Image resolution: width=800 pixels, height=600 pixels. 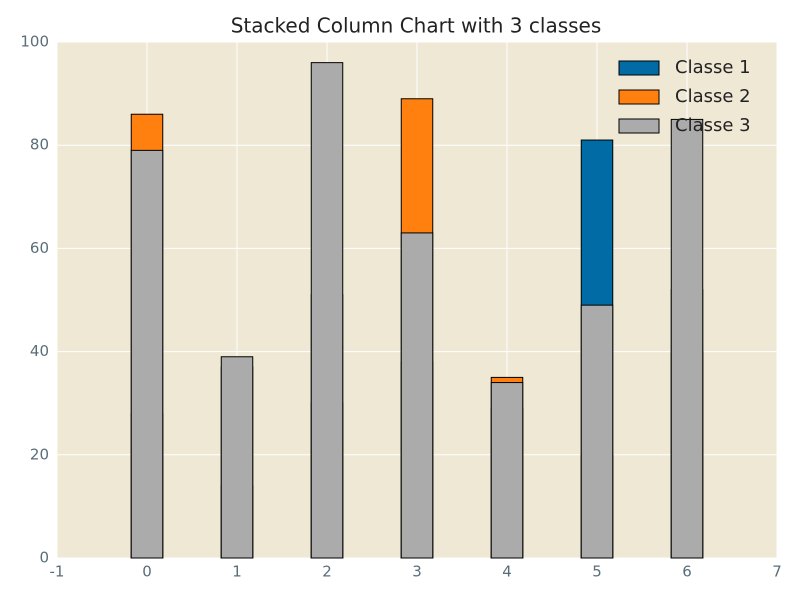 What do you see at coordinates (507, 572) in the screenshot?
I see `x-tick-label: 4` at bounding box center [507, 572].